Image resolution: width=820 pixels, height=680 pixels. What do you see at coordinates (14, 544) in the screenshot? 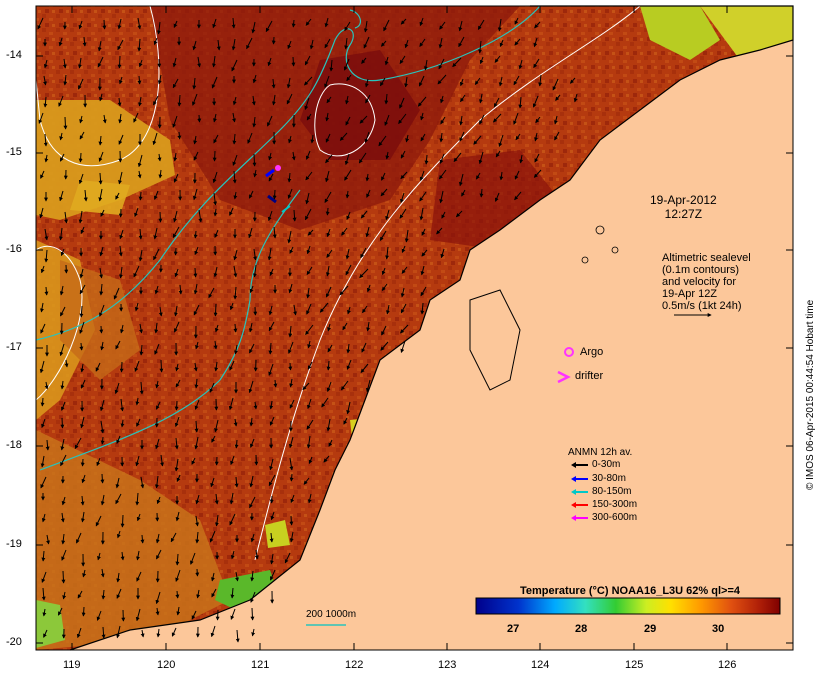
I see `y-tick-label: -19` at bounding box center [14, 544].